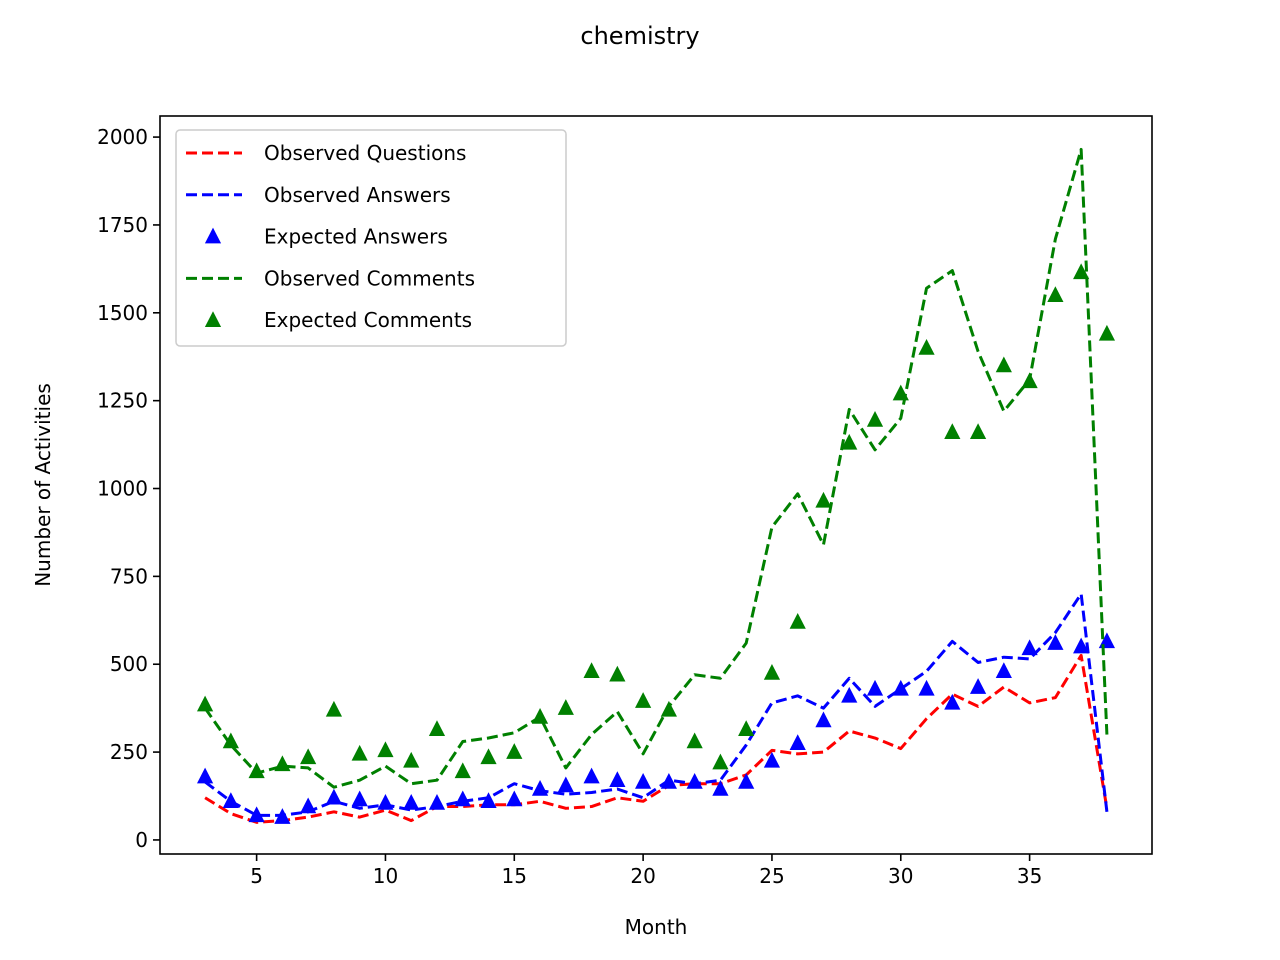 This screenshot has height=960, width=1280. I want to click on x-tick-label: 30, so click(900, 876).